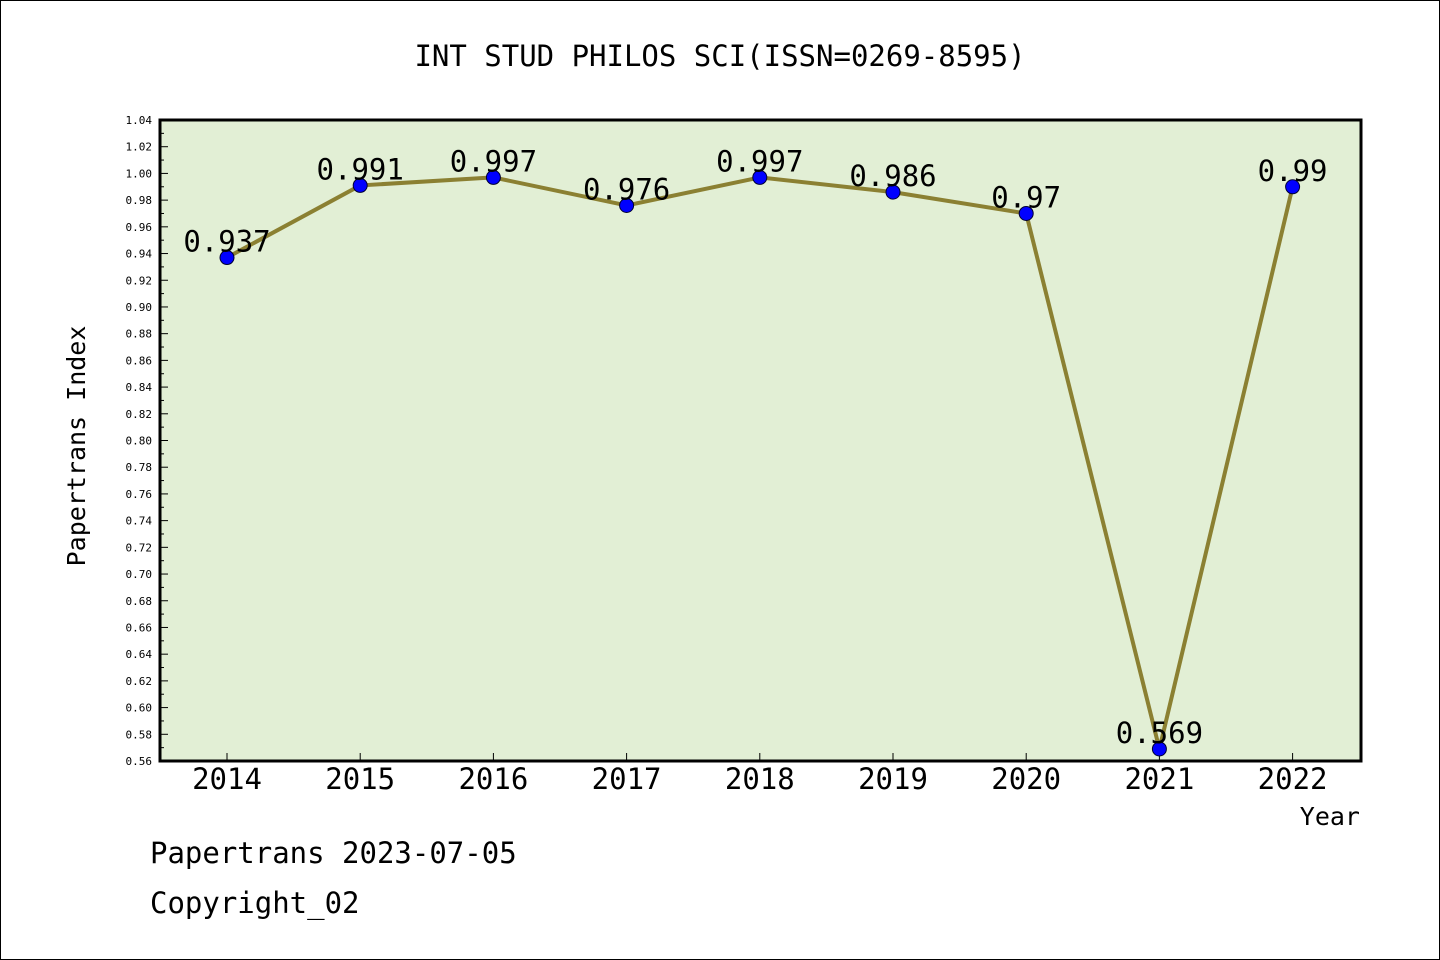  I want to click on y-tick-label: 0.80, so click(139, 441).